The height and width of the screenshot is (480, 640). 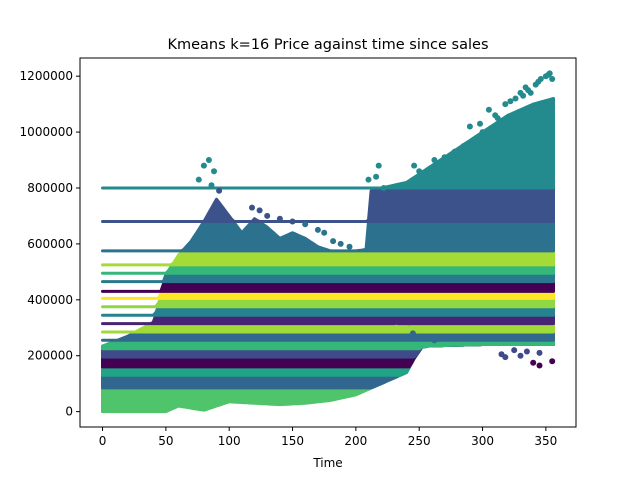 What do you see at coordinates (165, 441) in the screenshot?
I see `x-tick-label: 50` at bounding box center [165, 441].